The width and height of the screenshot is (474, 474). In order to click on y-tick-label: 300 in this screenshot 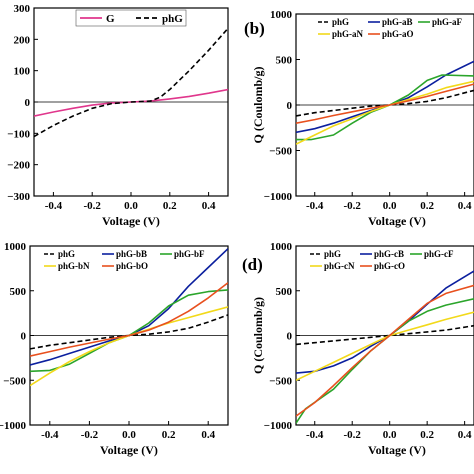, I will do `click(22, 9)`.